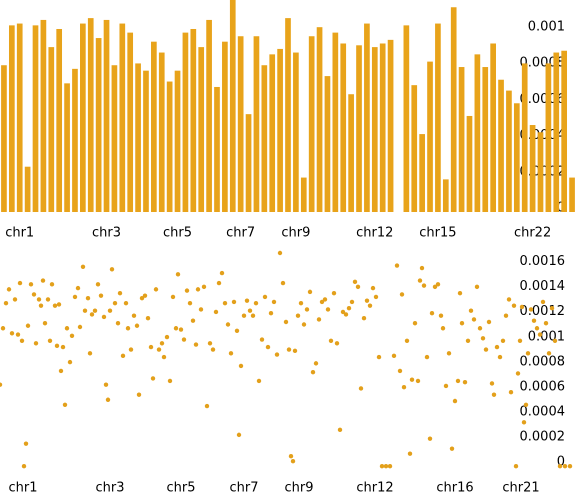 This screenshot has height=502, width=576. Describe the element at coordinates (520, 488) in the screenshot. I see `x-tick-label: chr21` at that location.